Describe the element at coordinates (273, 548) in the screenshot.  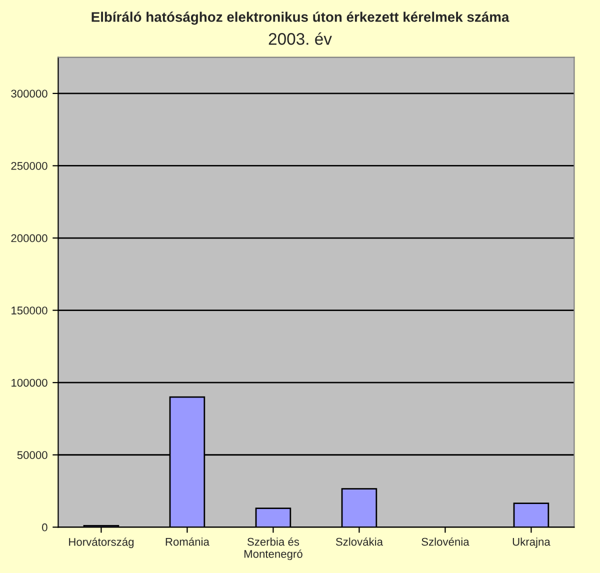
I see `x-tick-label: Szerbia és Montenegró` at that location.